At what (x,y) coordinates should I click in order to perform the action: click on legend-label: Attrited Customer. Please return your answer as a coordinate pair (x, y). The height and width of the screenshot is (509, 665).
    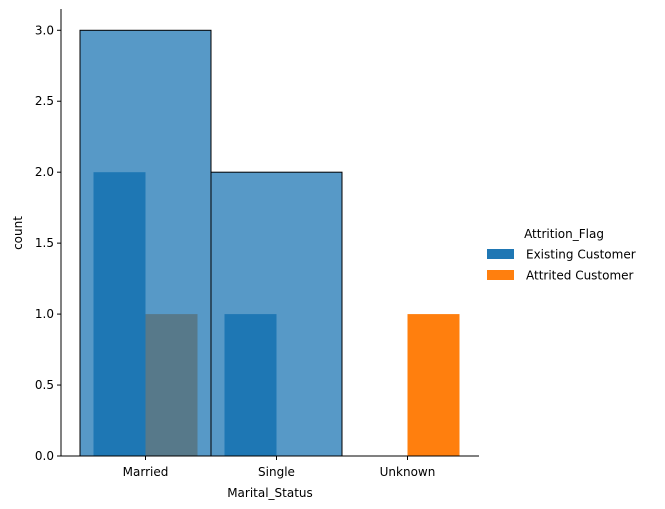
    Looking at the image, I should click on (580, 276).